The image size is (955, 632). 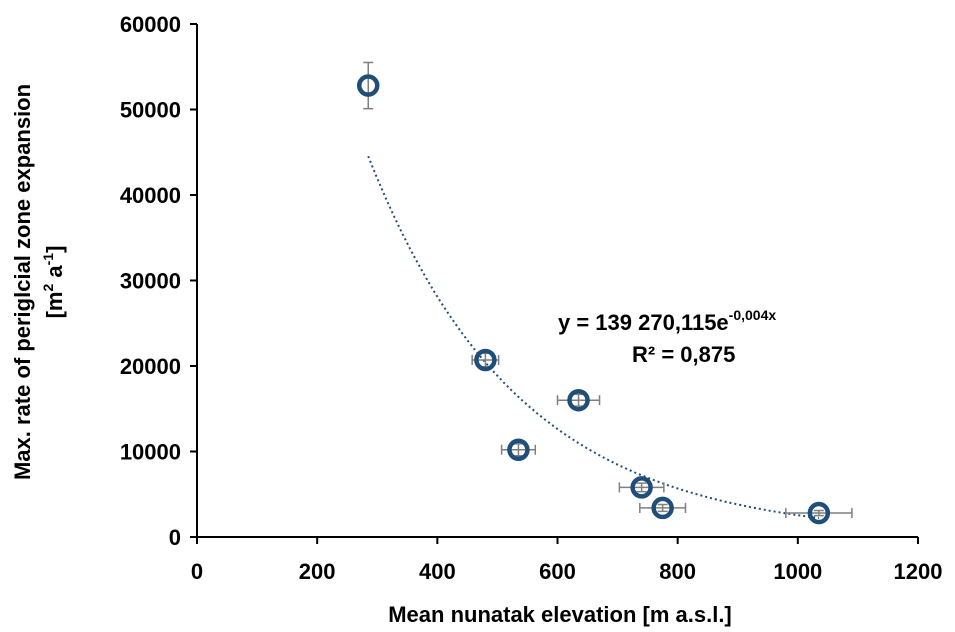 What do you see at coordinates (437, 571) in the screenshot?
I see `x-tick-label: 400` at bounding box center [437, 571].